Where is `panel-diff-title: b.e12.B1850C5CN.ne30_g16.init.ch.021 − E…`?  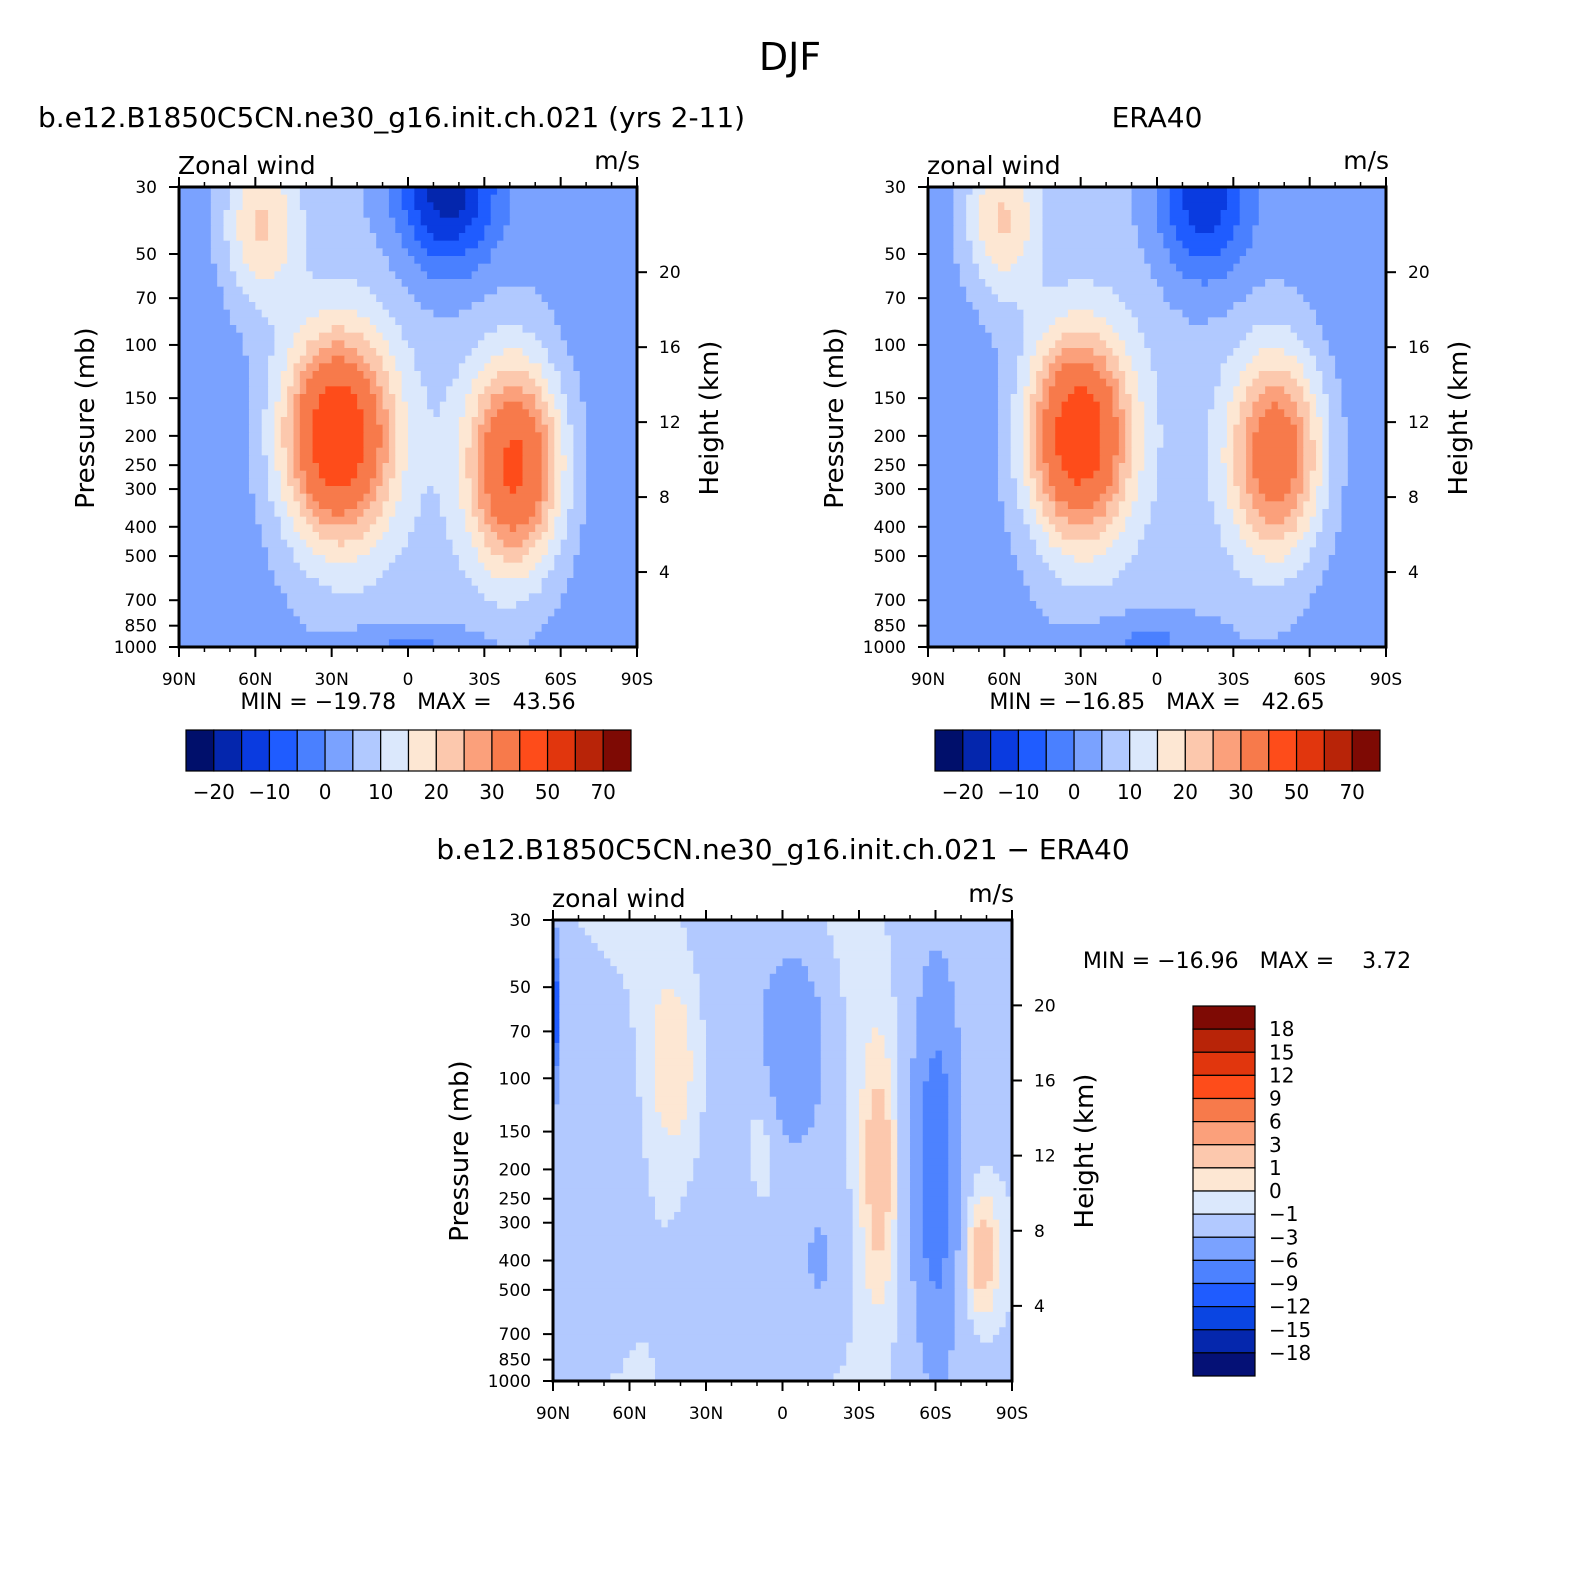 panel-diff-title: b.e12.B1850C5CN.ne30_g16.init.ch.021 − E… is located at coordinates (782, 849).